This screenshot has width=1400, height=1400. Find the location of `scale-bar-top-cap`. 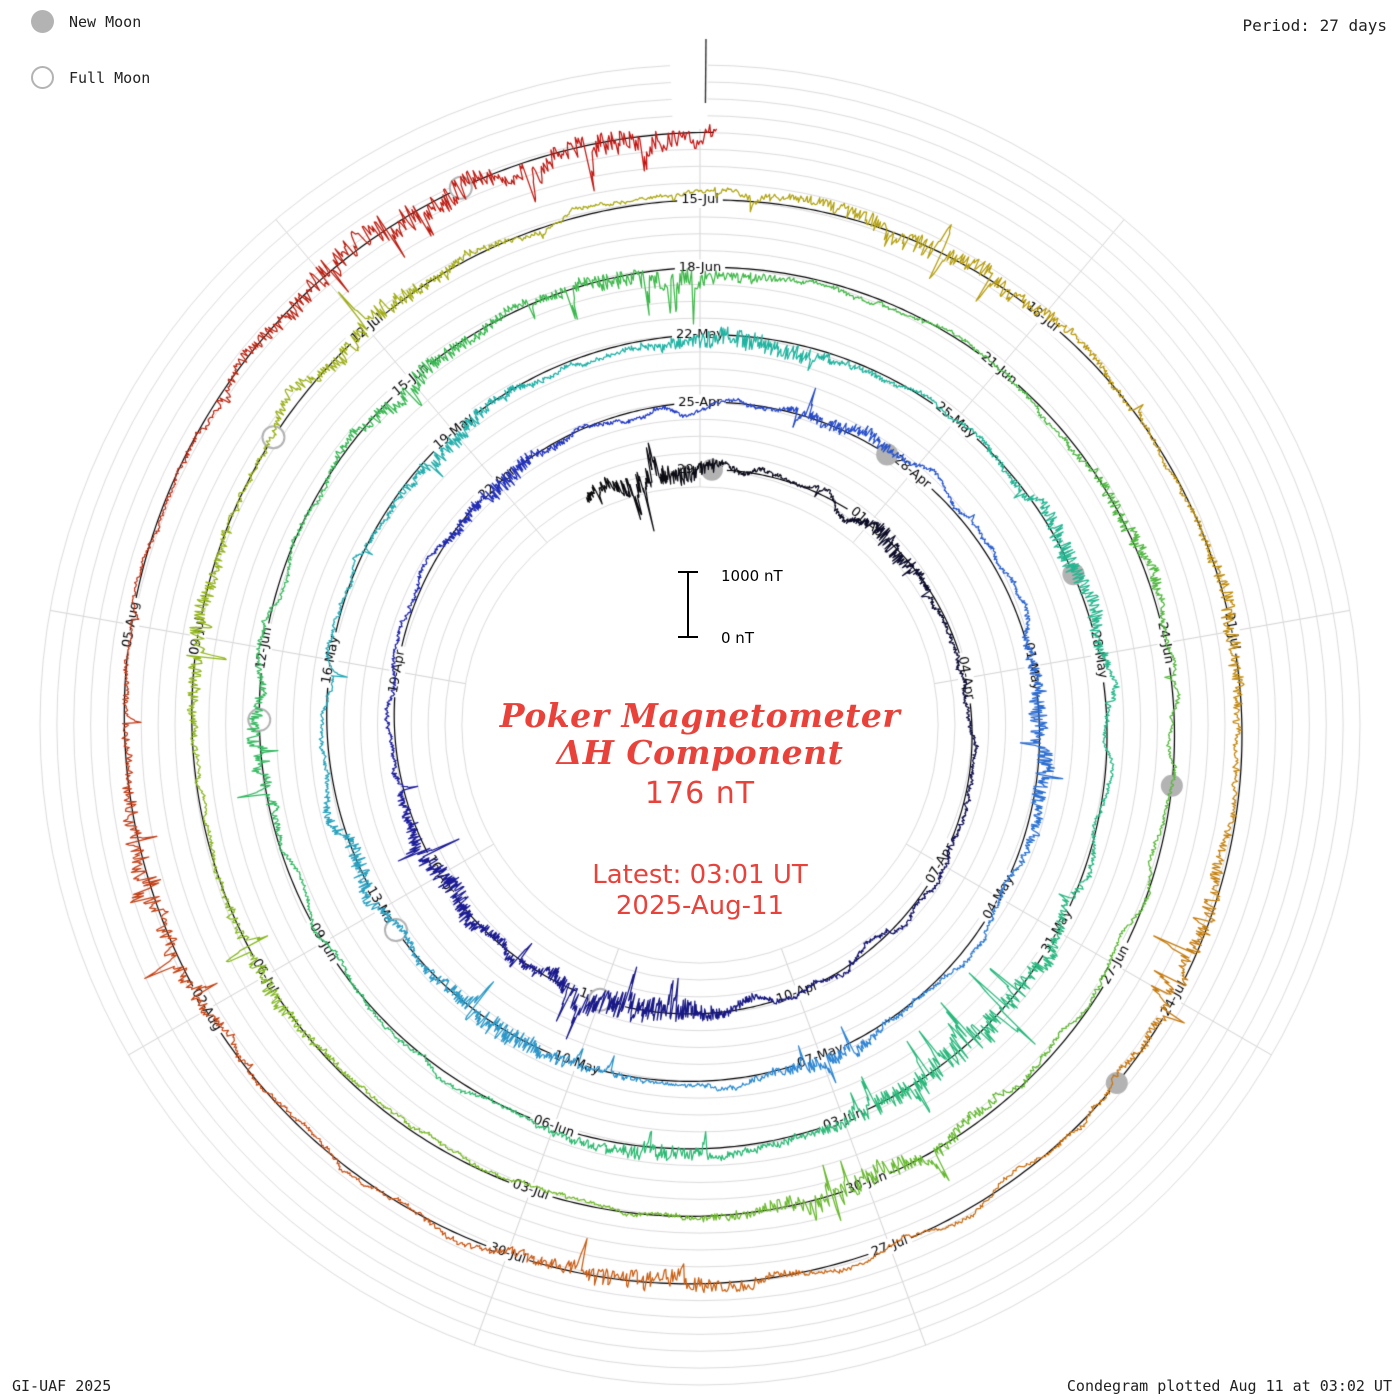

scale-bar-top-cap is located at coordinates (688, 572).